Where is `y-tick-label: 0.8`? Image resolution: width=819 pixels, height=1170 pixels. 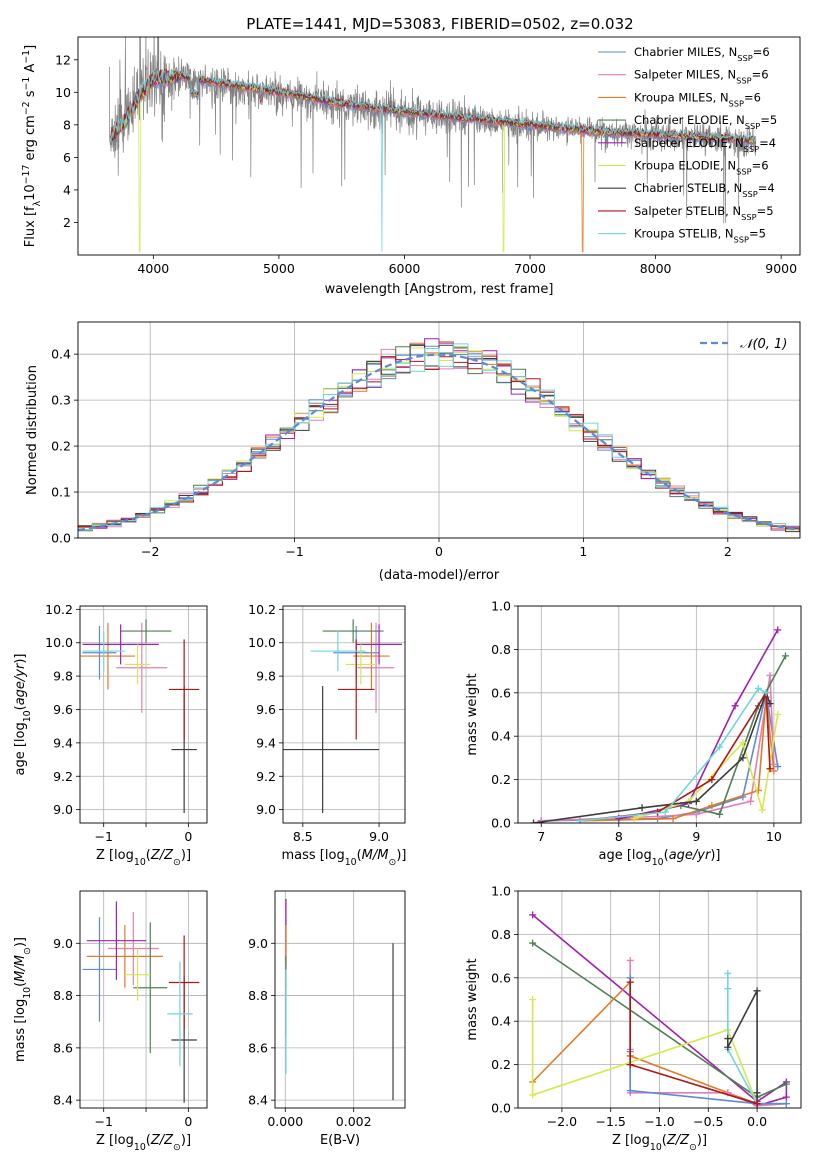 y-tick-label: 0.8 is located at coordinates (501, 649).